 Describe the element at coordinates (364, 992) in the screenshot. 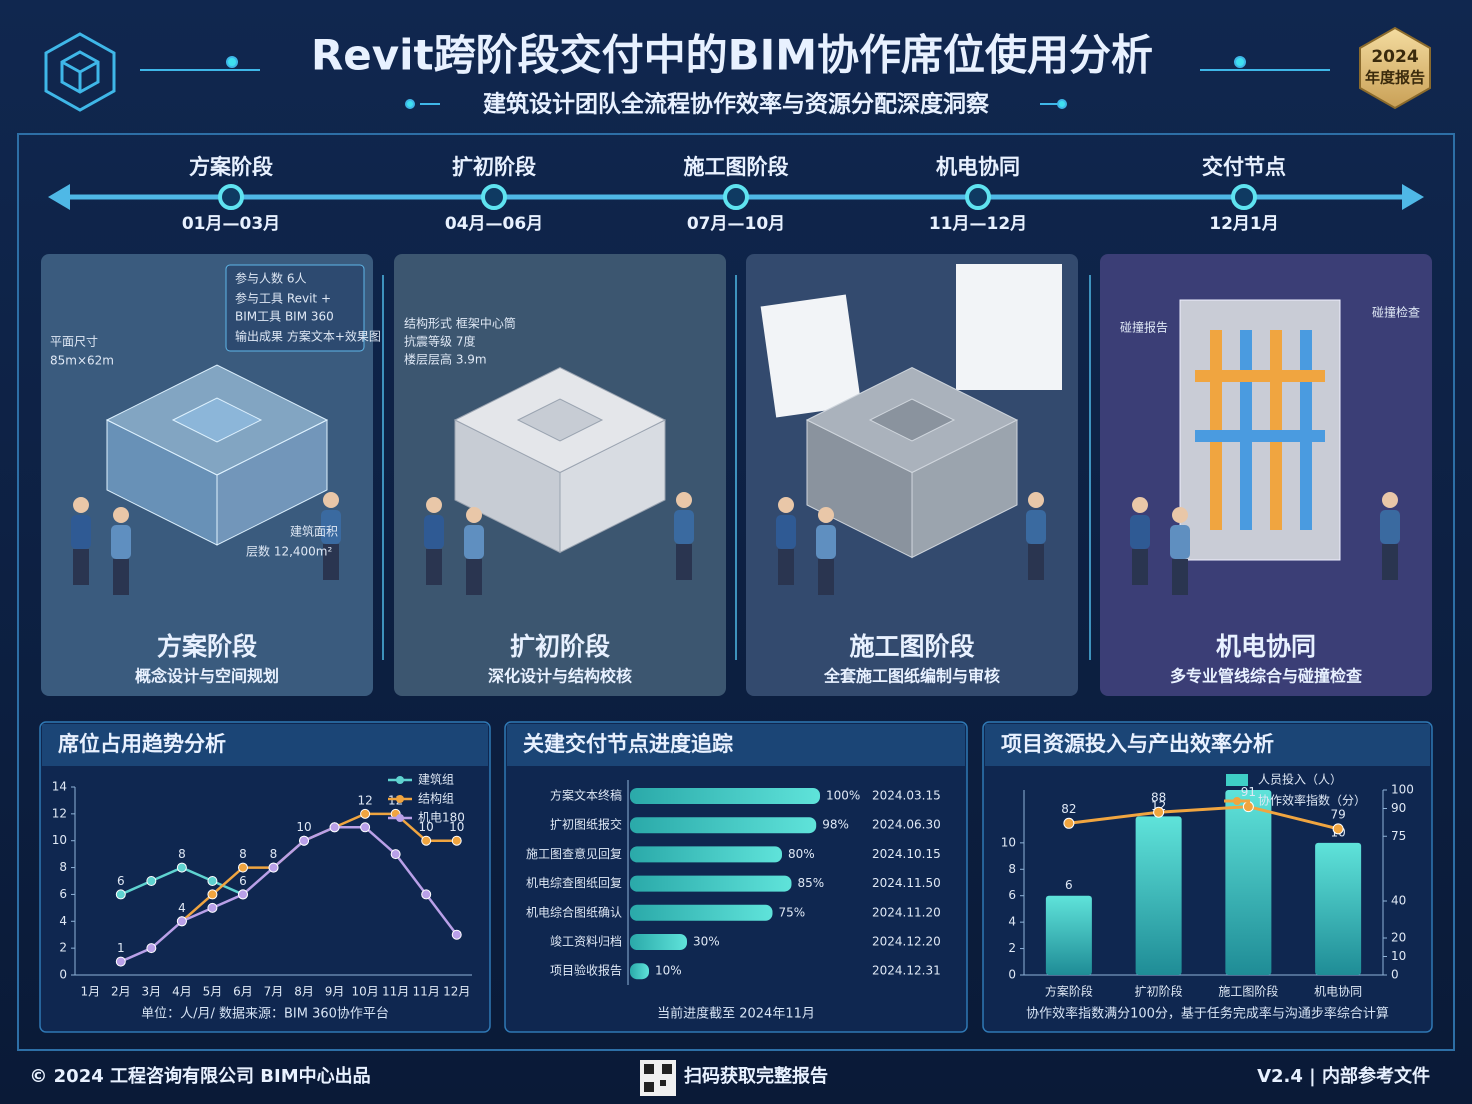

I see `x-tick-label: 10月` at that location.